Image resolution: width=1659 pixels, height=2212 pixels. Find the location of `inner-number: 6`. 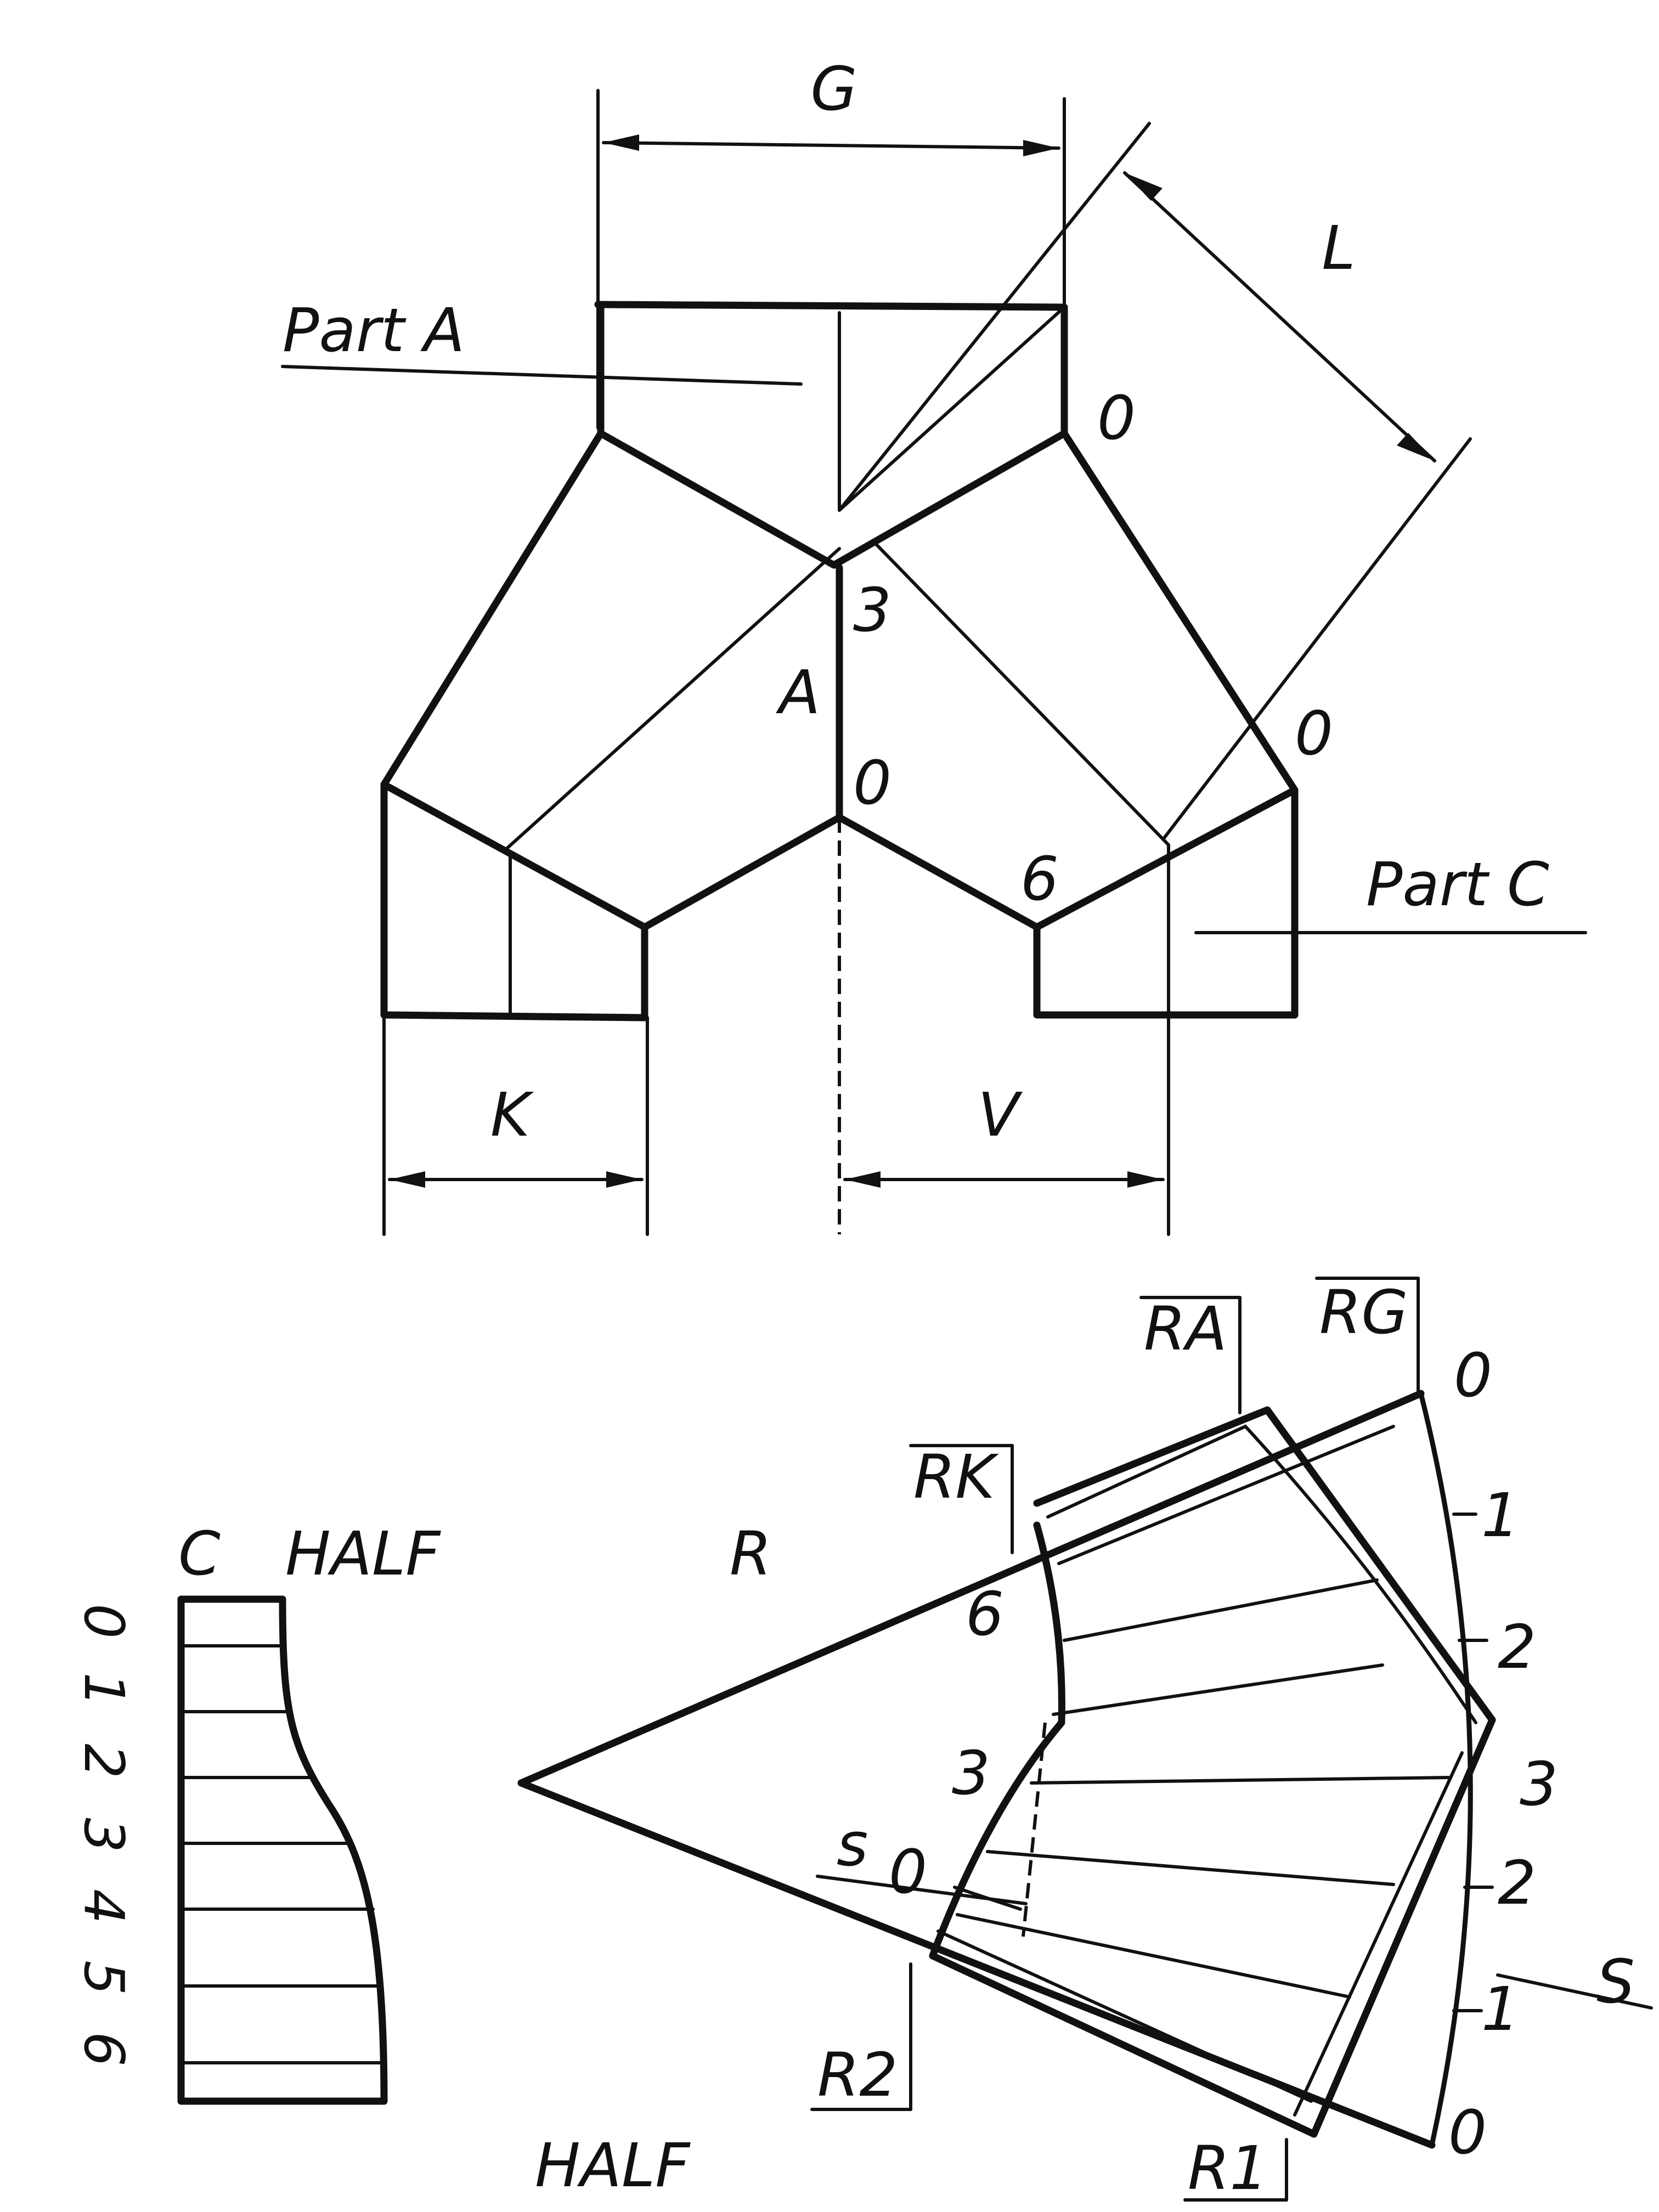

inner-number: 6 is located at coordinates (985, 1614).